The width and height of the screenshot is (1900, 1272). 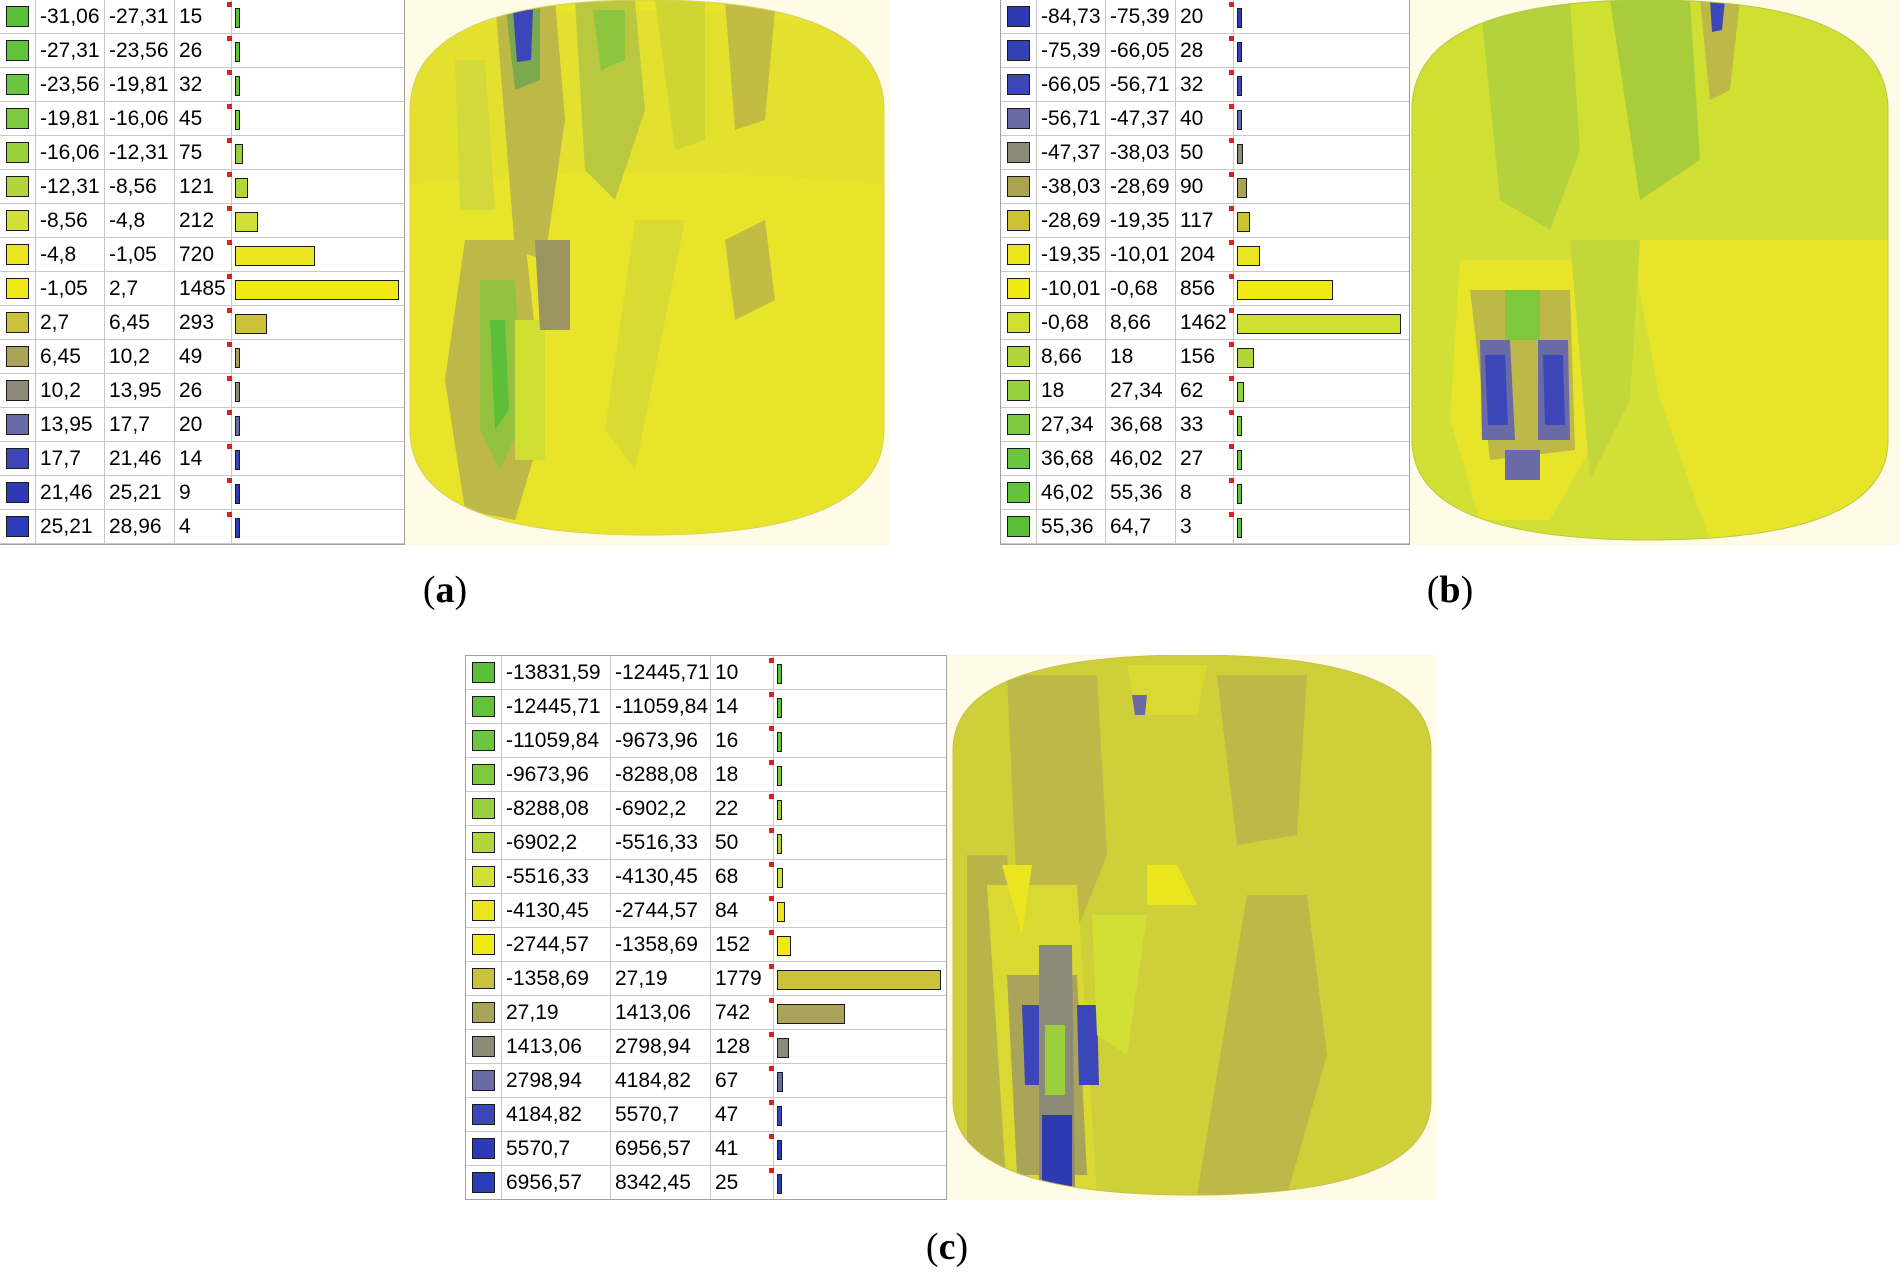 What do you see at coordinates (1071, 221) in the screenshot?
I see `range-from: -28,69` at bounding box center [1071, 221].